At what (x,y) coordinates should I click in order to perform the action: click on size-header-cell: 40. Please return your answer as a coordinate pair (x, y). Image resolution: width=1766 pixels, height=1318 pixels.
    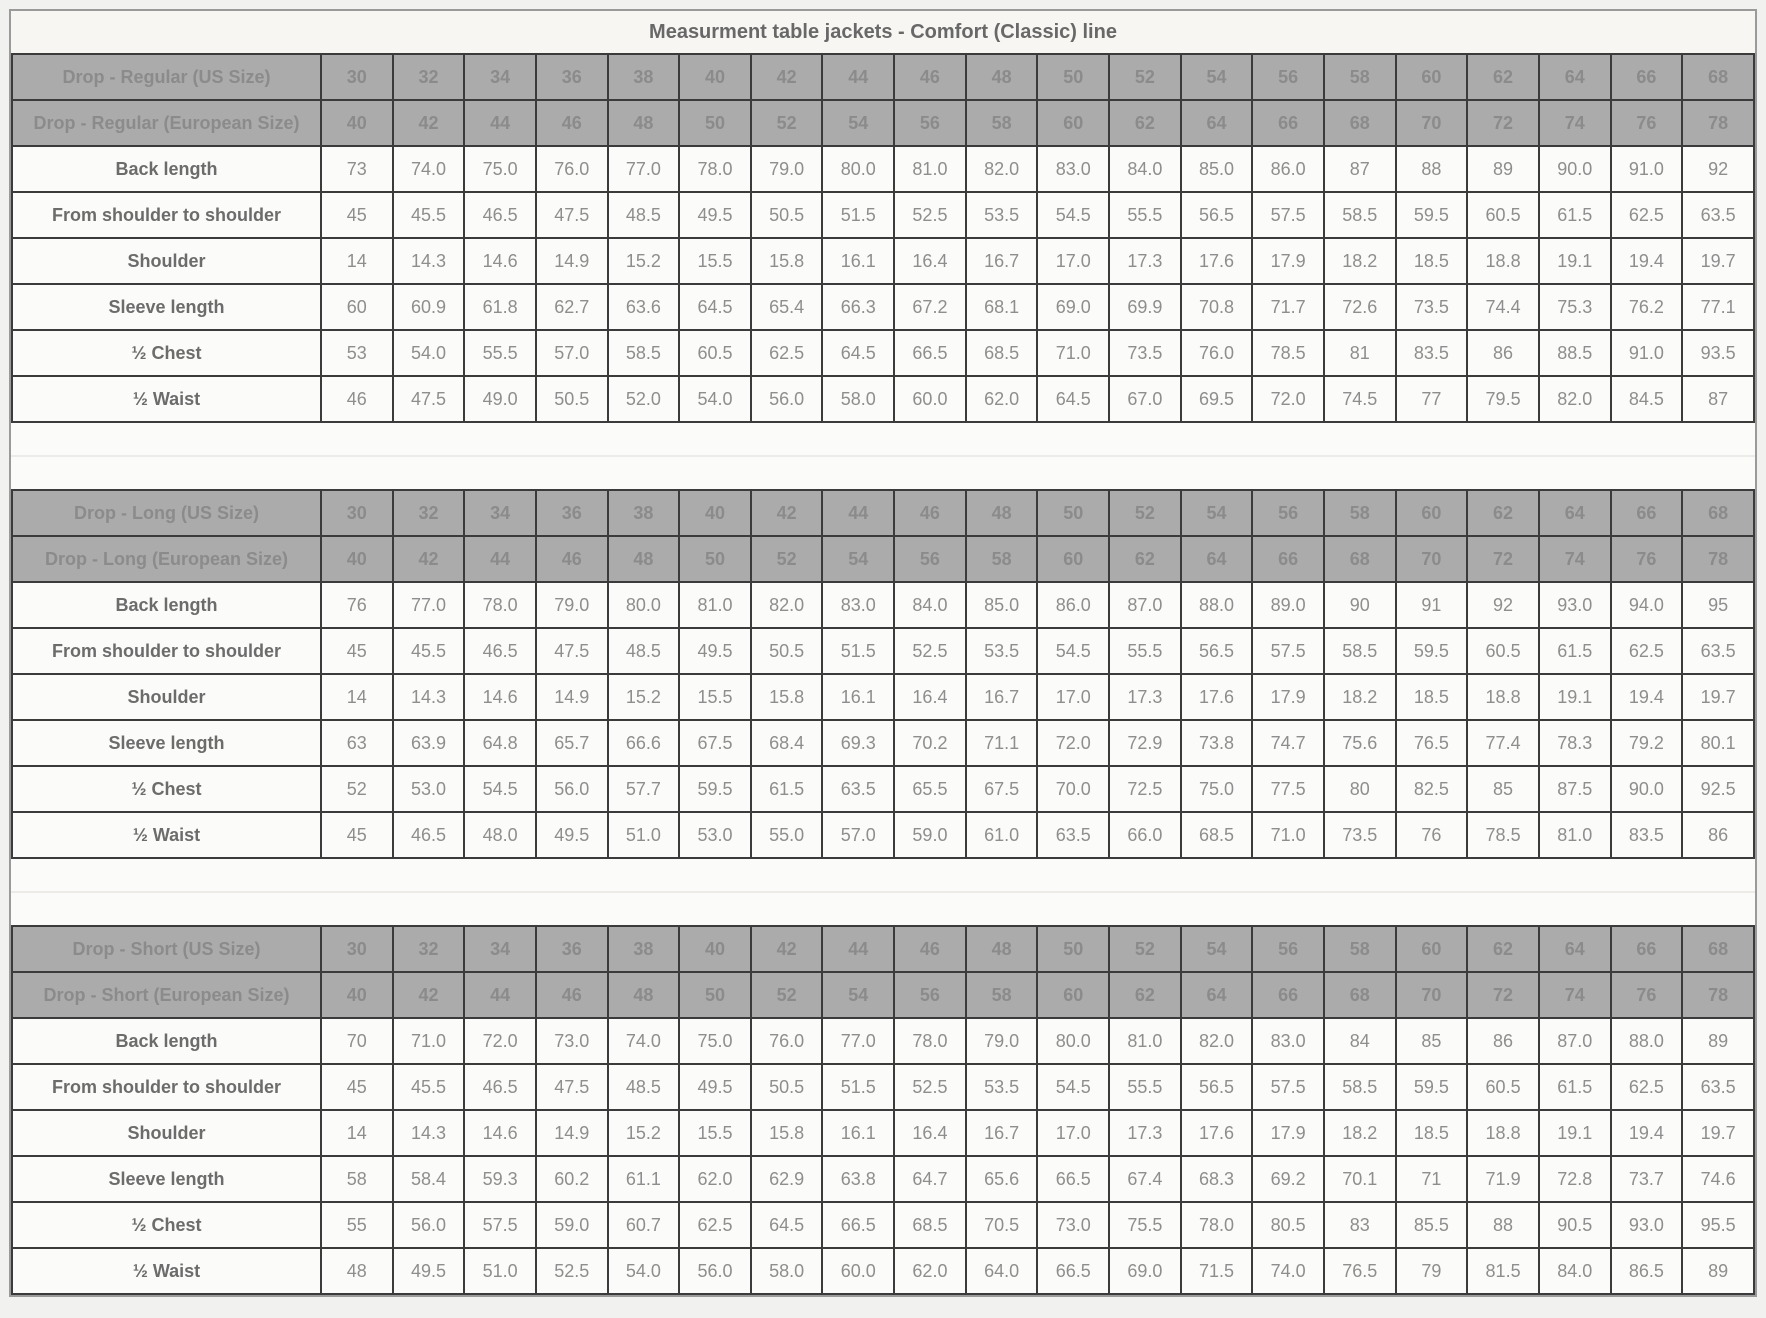
    Looking at the image, I should click on (357, 123).